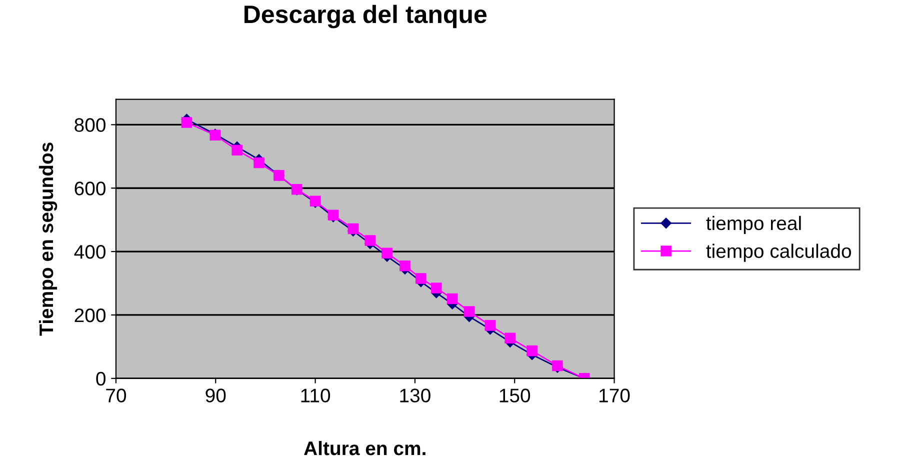 The width and height of the screenshot is (906, 473). What do you see at coordinates (90, 315) in the screenshot?
I see `y-tick-label: 200` at bounding box center [90, 315].